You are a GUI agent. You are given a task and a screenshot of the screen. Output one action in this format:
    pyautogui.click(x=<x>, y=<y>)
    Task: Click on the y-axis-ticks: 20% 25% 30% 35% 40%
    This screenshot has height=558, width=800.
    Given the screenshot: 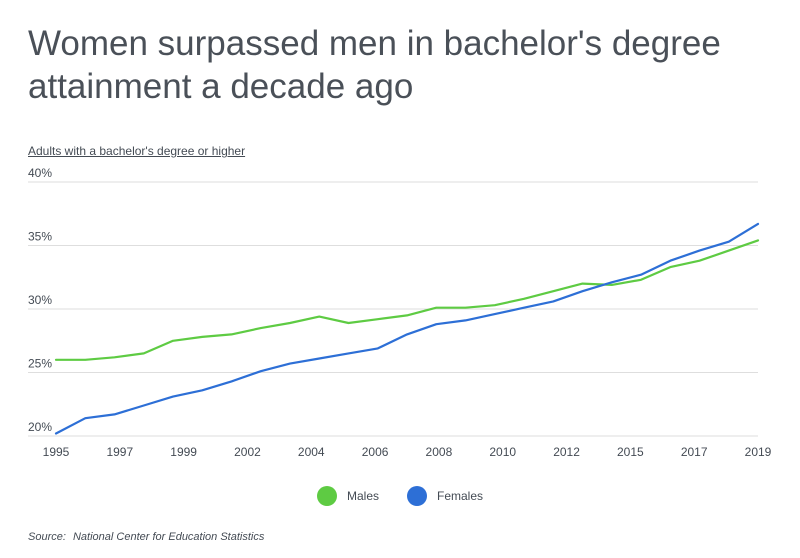 What is the action you would take?
    pyautogui.click(x=40, y=300)
    